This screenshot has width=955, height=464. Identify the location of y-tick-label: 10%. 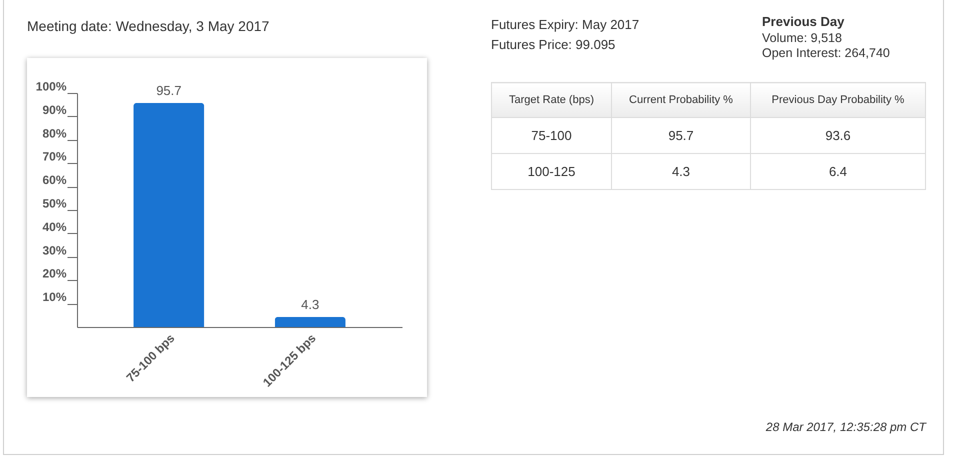
(54, 297).